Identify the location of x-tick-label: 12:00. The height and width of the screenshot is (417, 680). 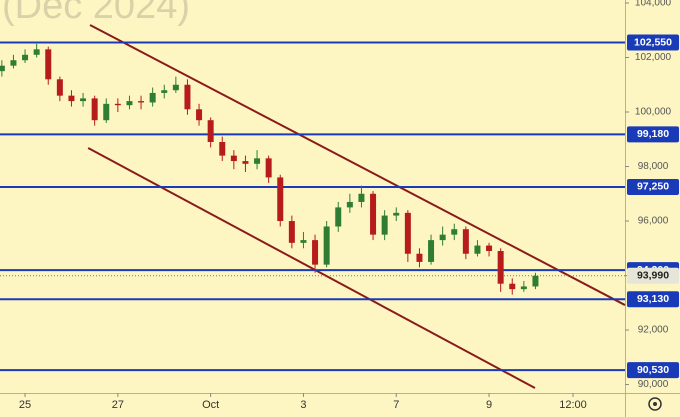
(573, 405).